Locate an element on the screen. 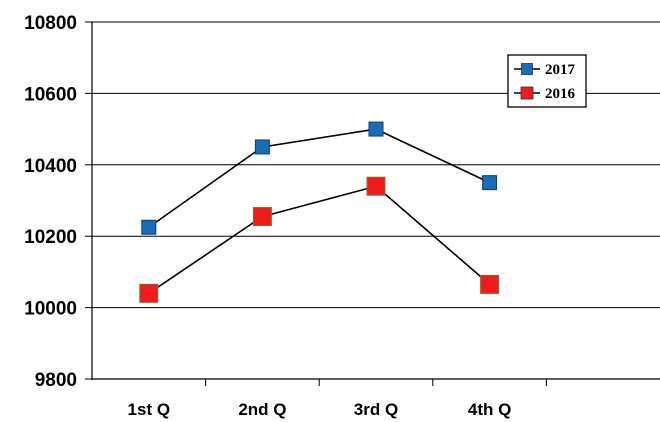 Image resolution: width=660 pixels, height=422 pixels. y-tick-label: 10600 is located at coordinates (50, 94).